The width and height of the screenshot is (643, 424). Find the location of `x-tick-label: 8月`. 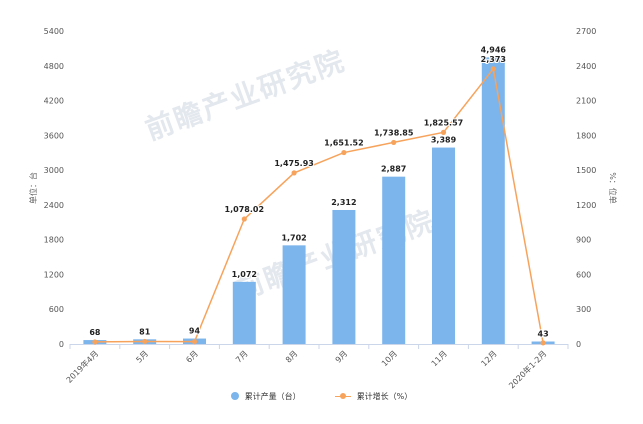

x-tick-label: 8月 is located at coordinates (292, 357).